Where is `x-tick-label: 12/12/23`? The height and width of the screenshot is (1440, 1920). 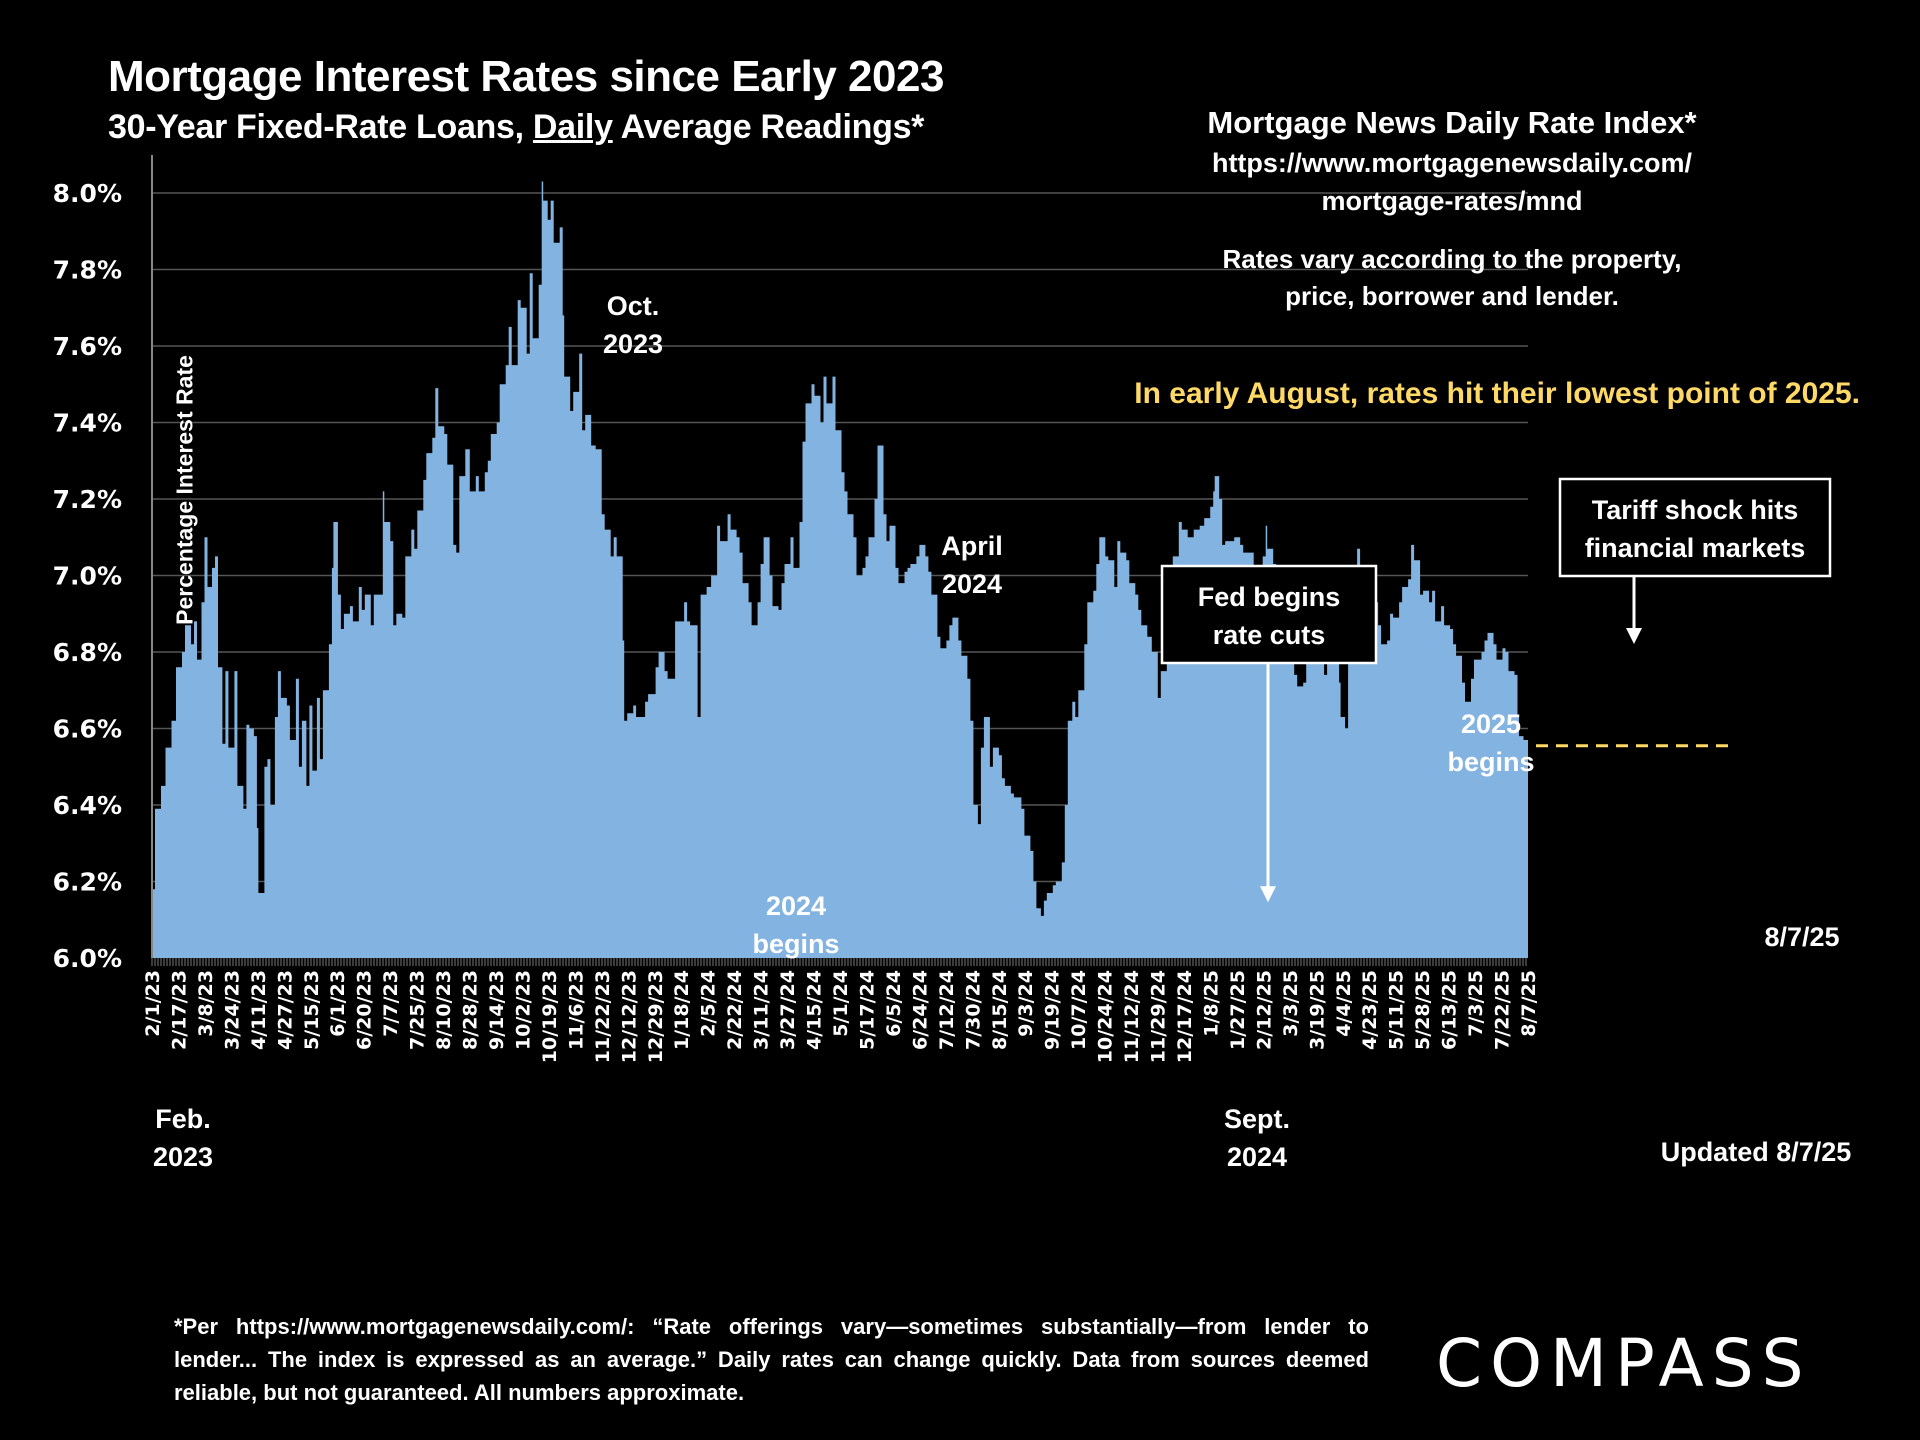
x-tick-label: 12/12/23 is located at coordinates (629, 1016).